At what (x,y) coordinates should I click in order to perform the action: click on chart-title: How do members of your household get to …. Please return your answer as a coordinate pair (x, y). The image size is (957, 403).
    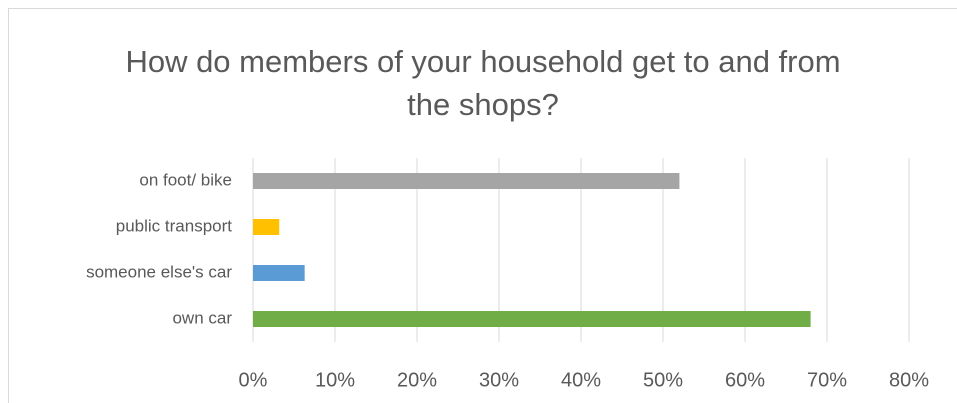
    Looking at the image, I should click on (483, 83).